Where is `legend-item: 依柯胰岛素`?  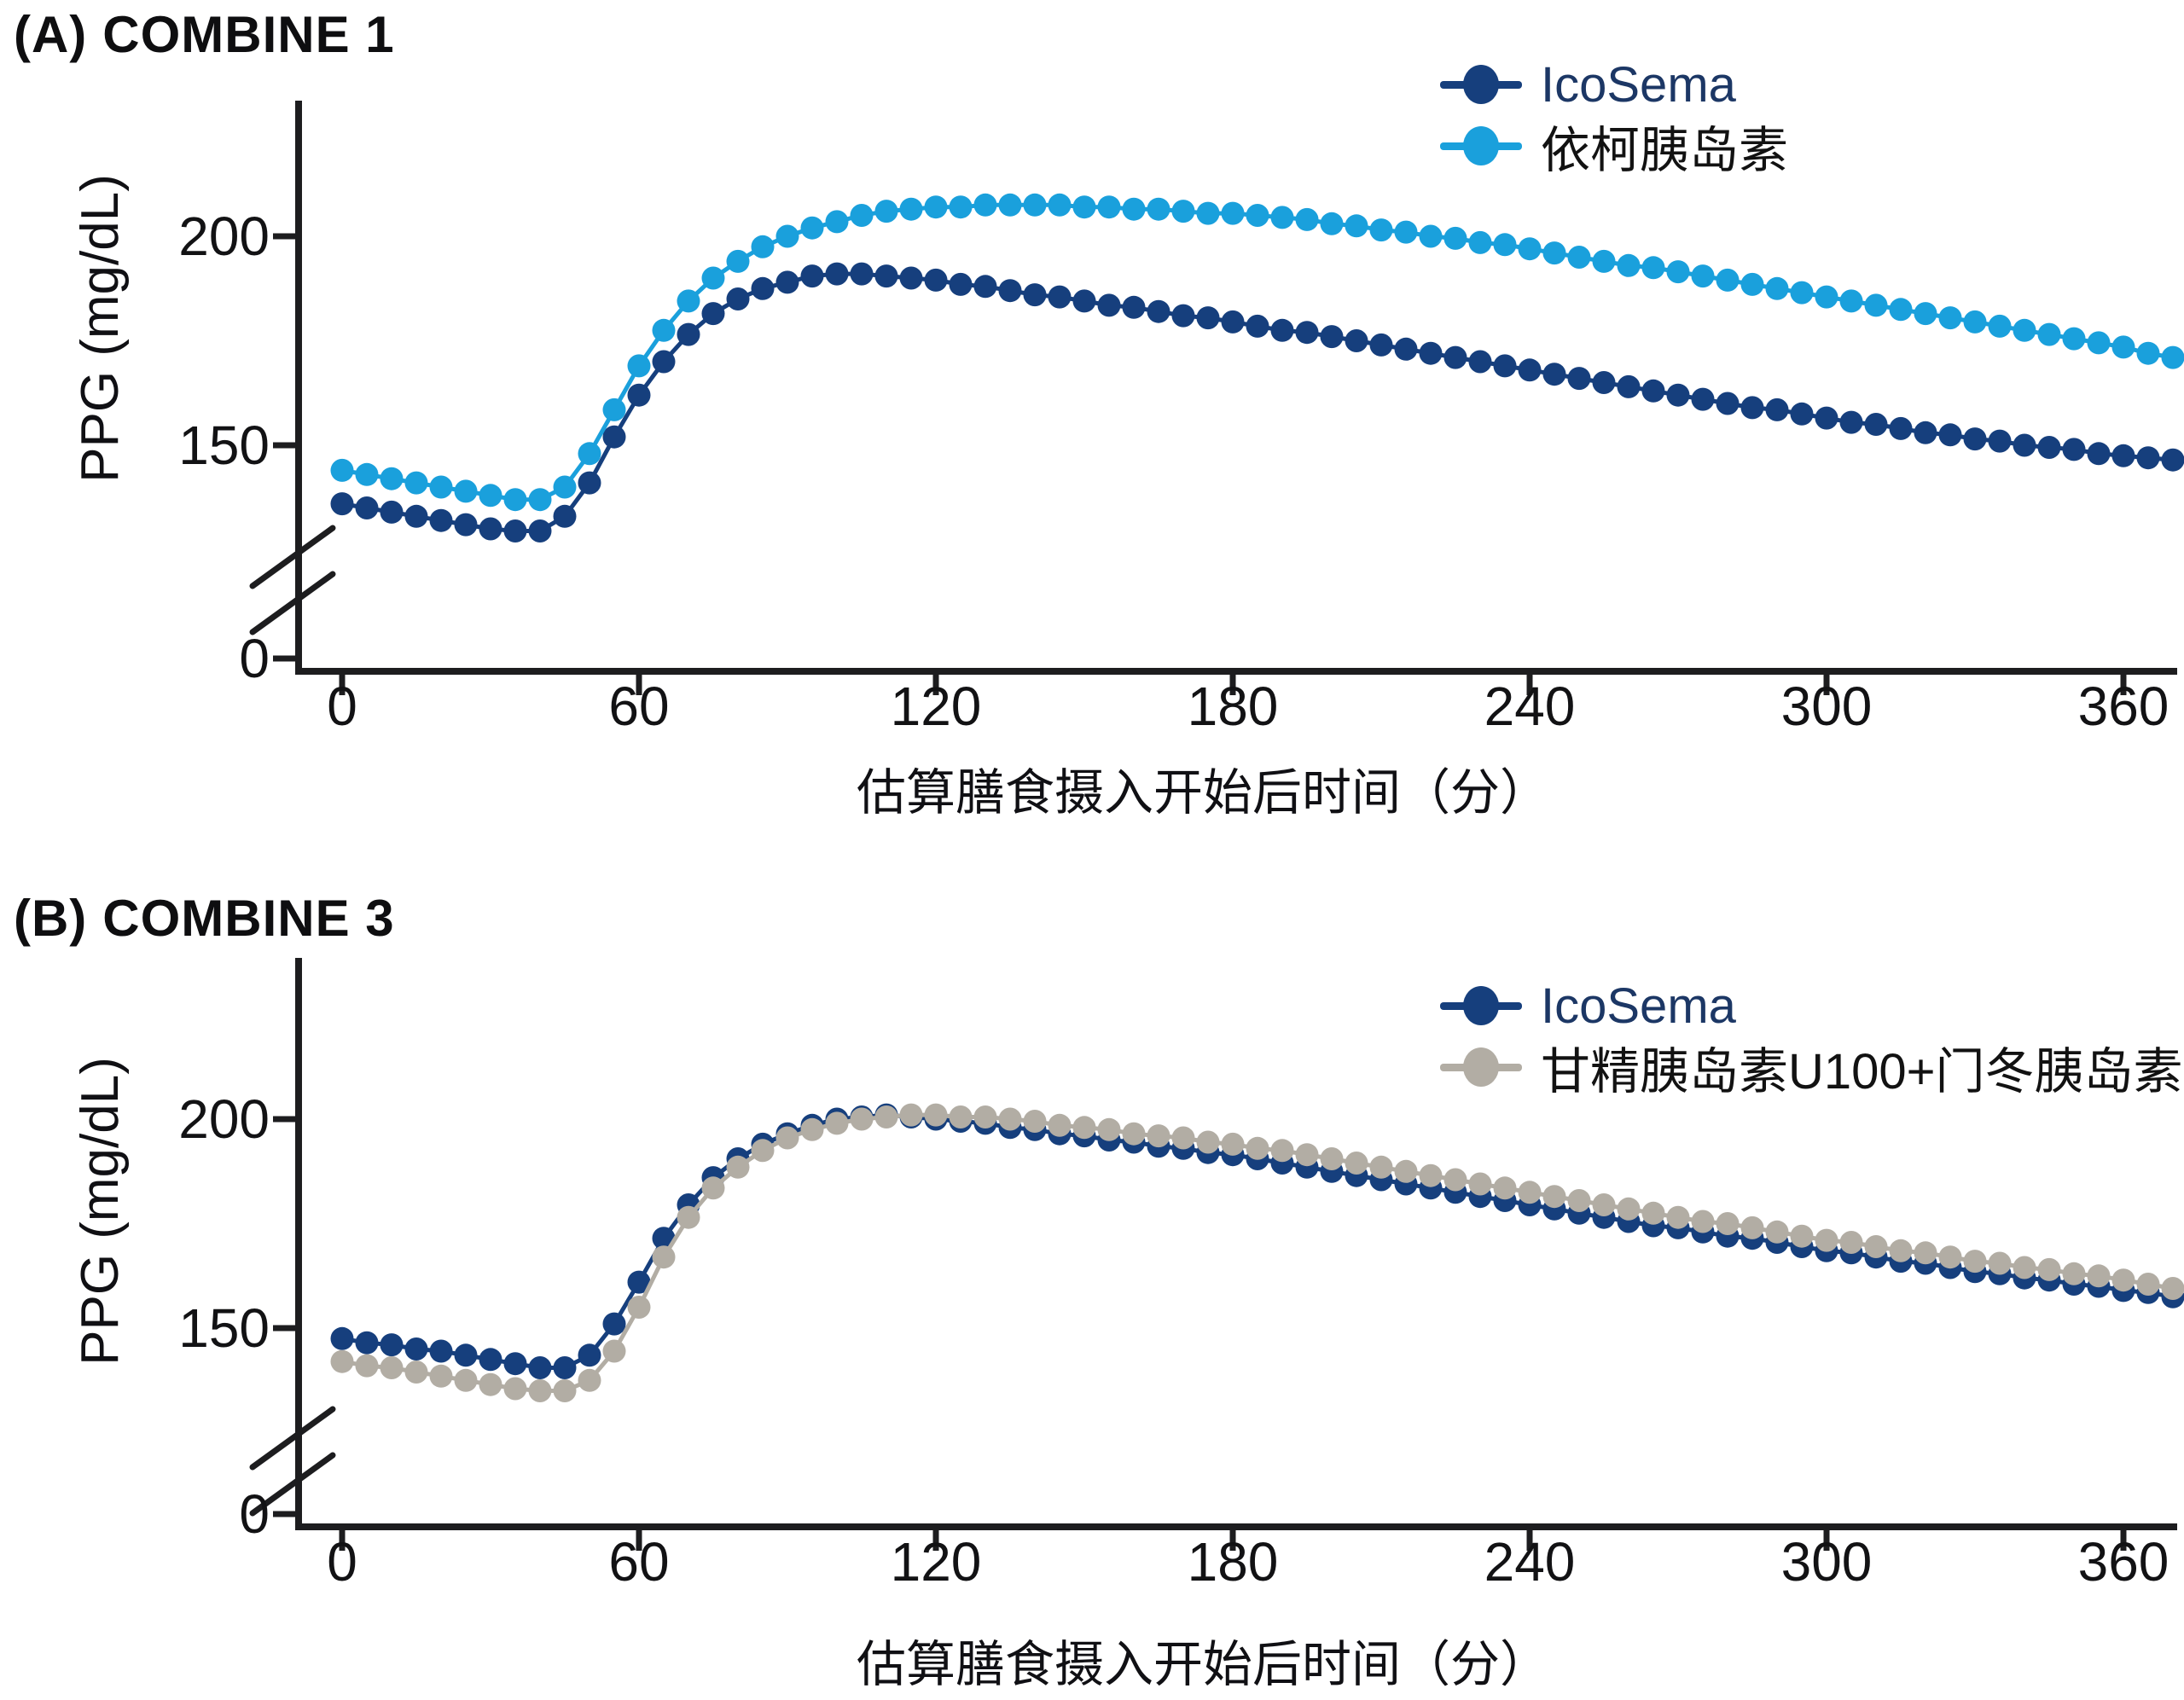
legend-item: 依柯胰岛素 is located at coordinates (1614, 149).